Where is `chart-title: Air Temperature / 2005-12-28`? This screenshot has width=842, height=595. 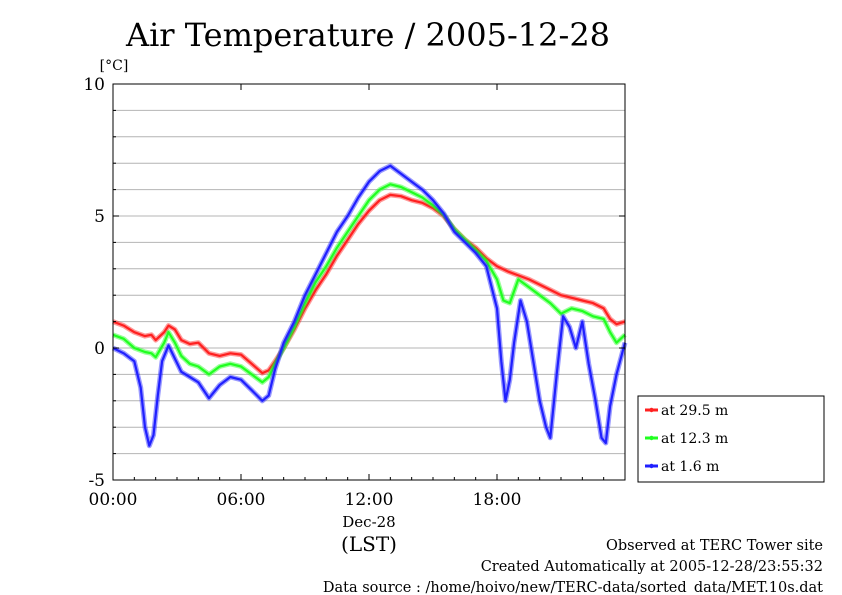 chart-title: Air Temperature / 2005-12-28 is located at coordinates (367, 35).